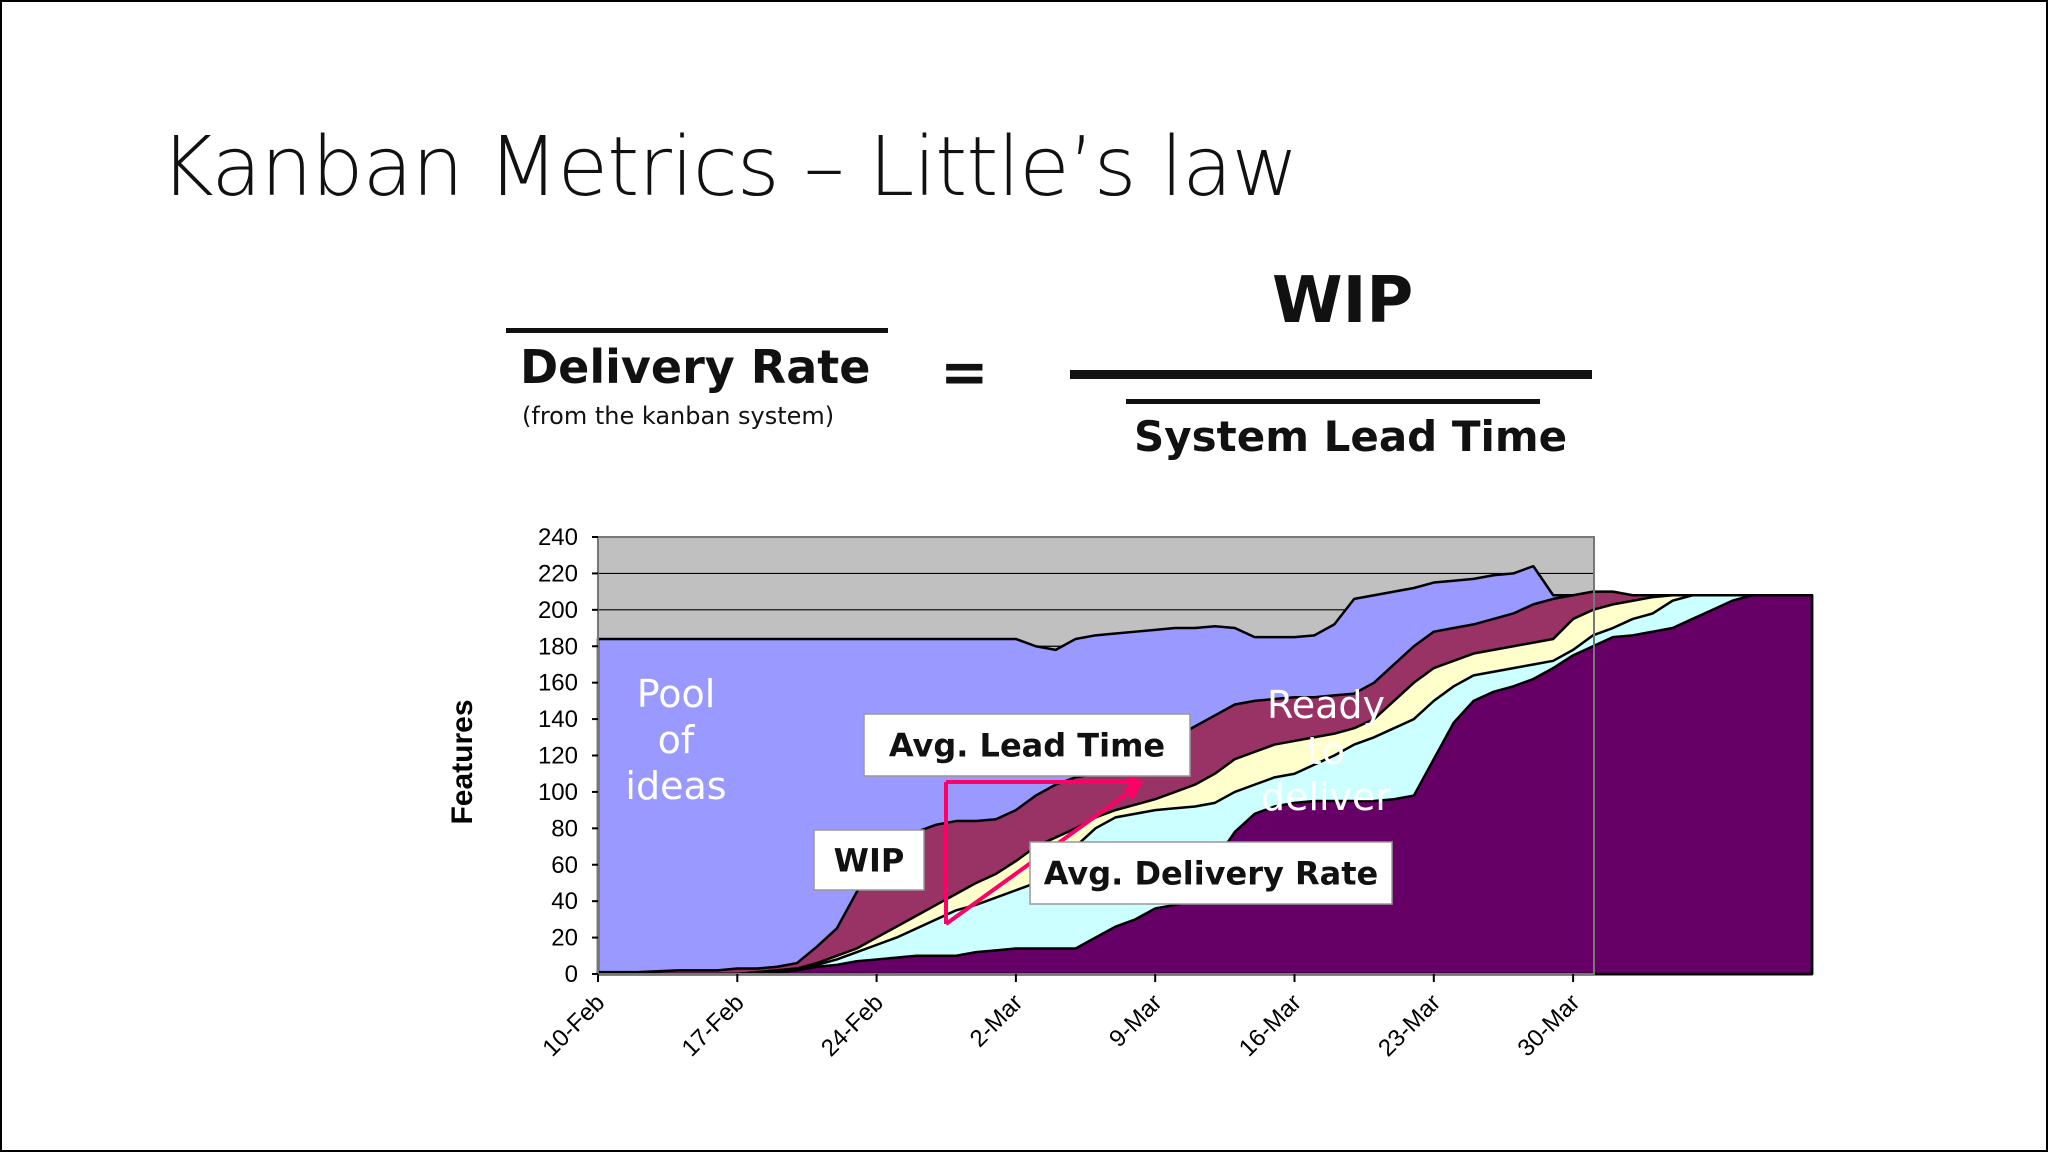 The height and width of the screenshot is (1152, 2048). I want to click on y-tick-label: 180, so click(558, 646).